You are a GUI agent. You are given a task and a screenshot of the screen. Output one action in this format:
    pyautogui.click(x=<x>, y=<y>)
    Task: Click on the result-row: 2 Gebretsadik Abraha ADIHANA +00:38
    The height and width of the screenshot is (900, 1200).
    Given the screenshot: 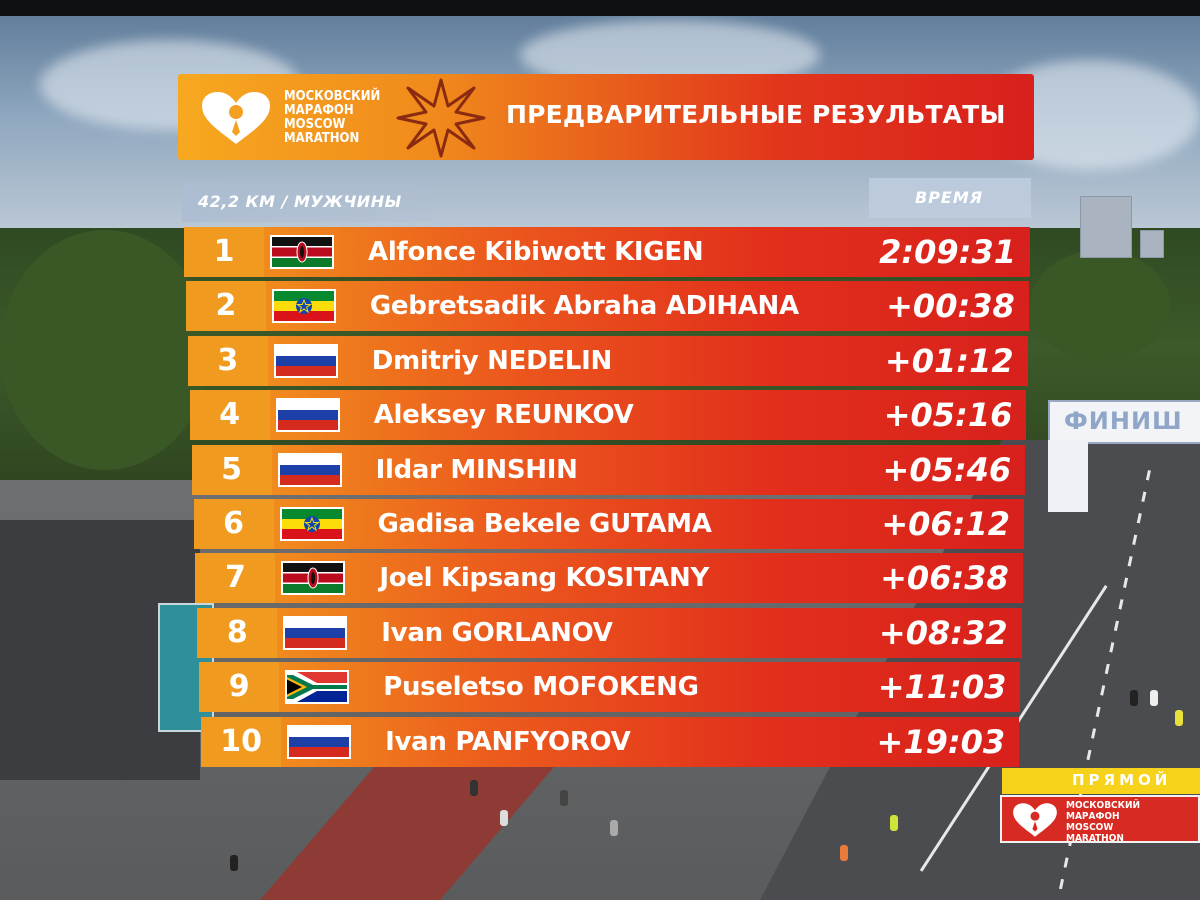 What is the action you would take?
    pyautogui.click(x=607, y=306)
    